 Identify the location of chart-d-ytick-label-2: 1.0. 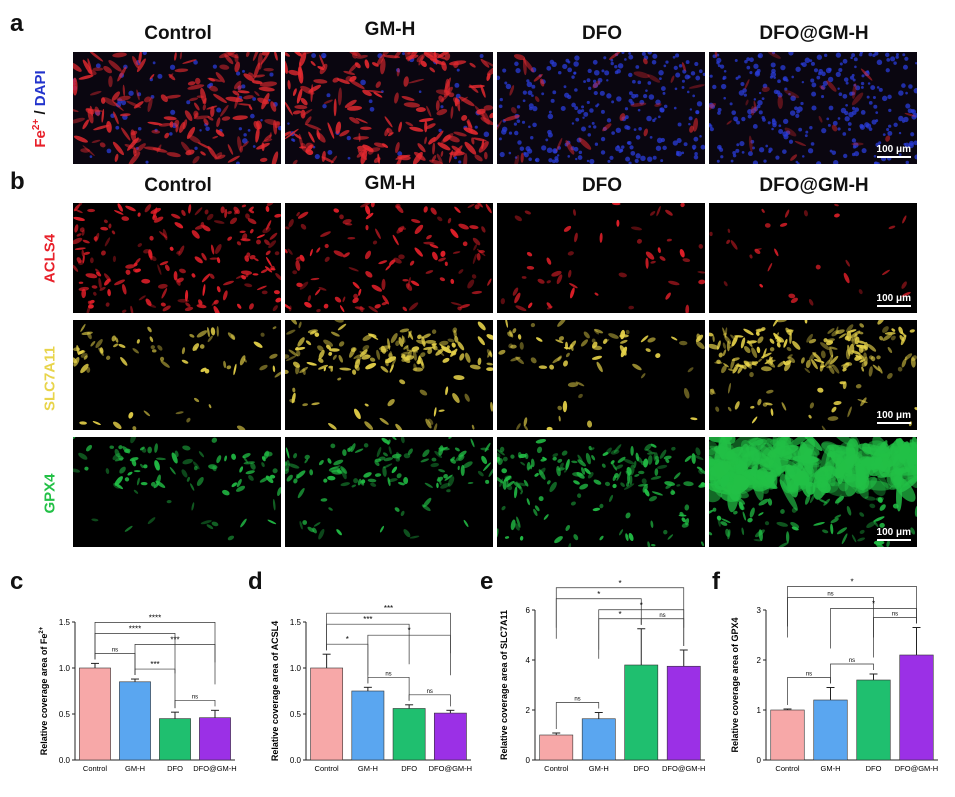
(296, 668).